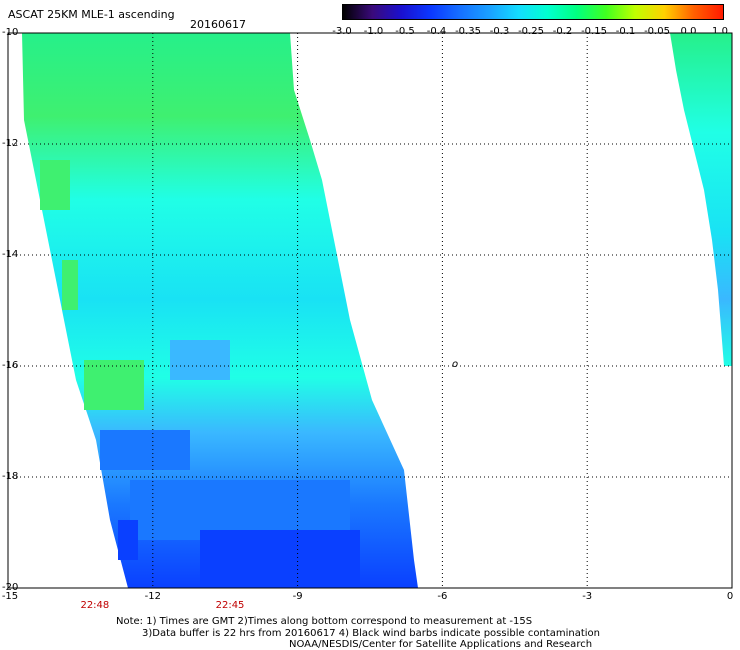  What do you see at coordinates (91, 14) in the screenshot?
I see `map-title: ASCAT 25KM MLE-1 ascending` at bounding box center [91, 14].